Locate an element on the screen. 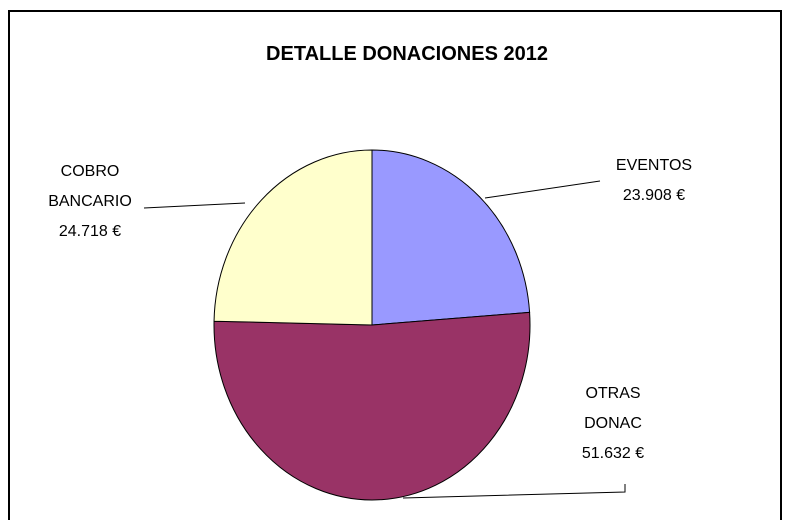 This screenshot has width=787, height=525. pie-slice-eventos is located at coordinates (451, 237).